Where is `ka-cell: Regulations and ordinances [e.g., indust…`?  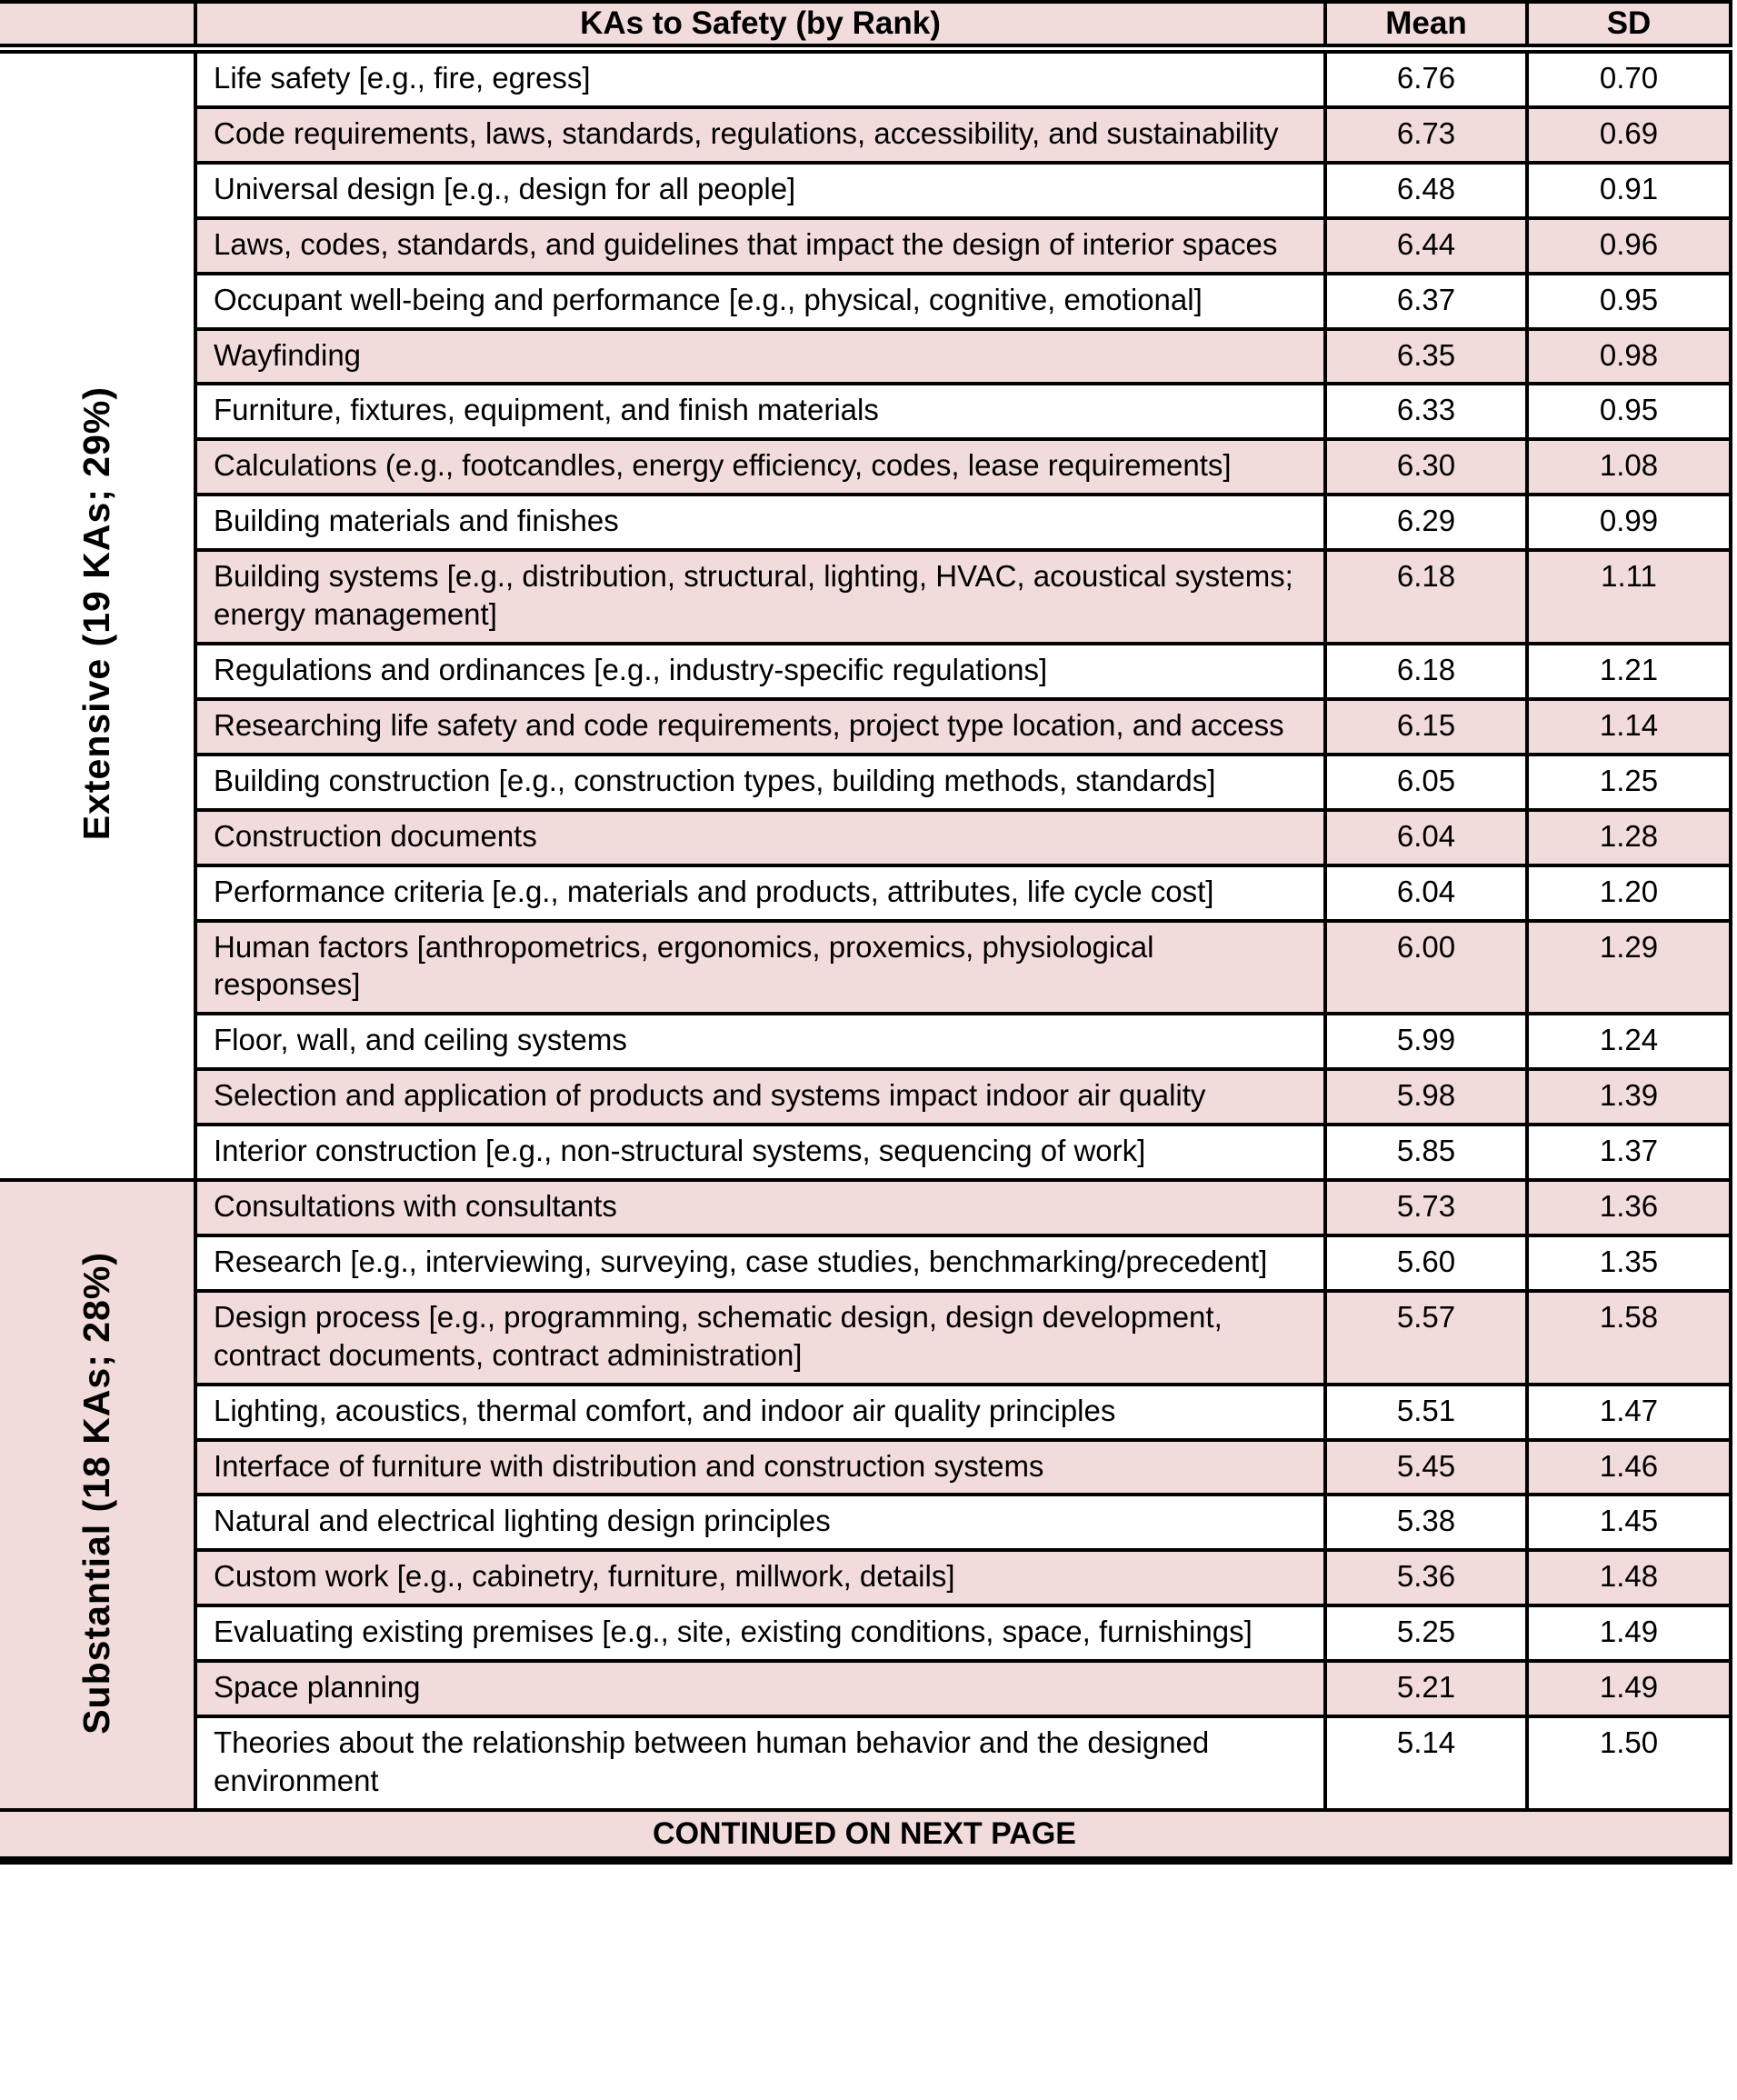
ka-cell: Regulations and ordinances [e.g., indust… is located at coordinates (760, 671).